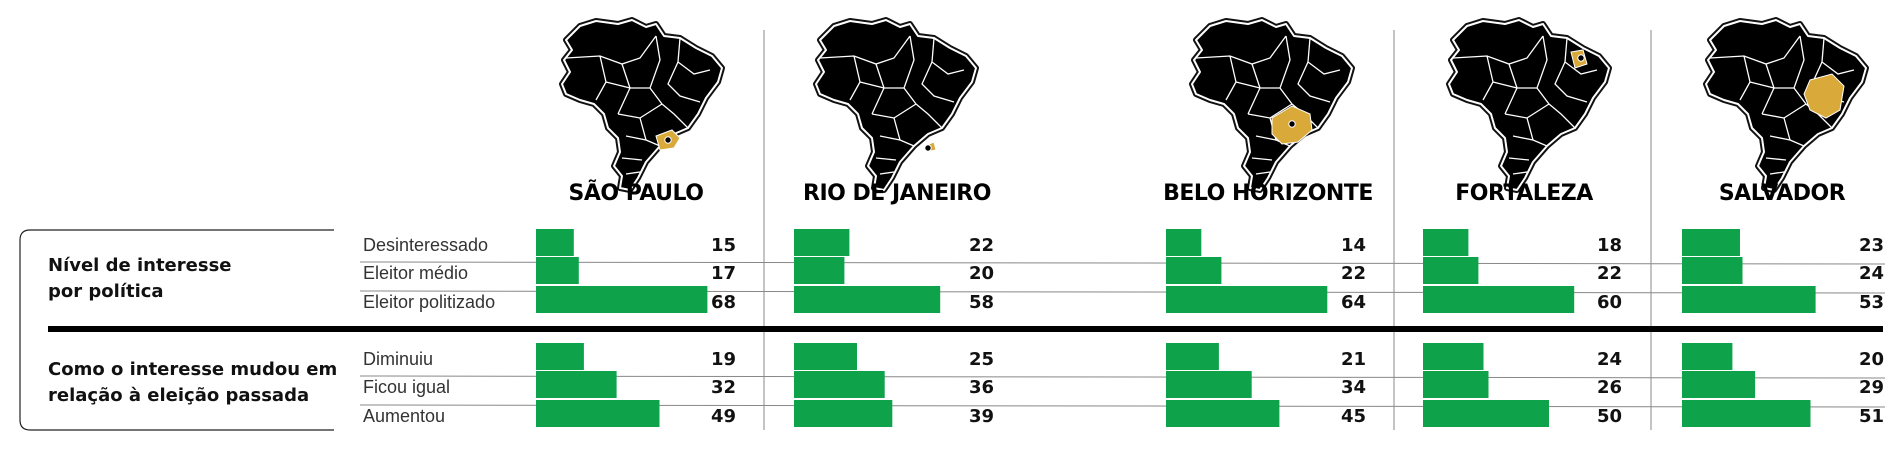 The image size is (1901, 455). What do you see at coordinates (1609, 416) in the screenshot?
I see `value-label: 50` at bounding box center [1609, 416].